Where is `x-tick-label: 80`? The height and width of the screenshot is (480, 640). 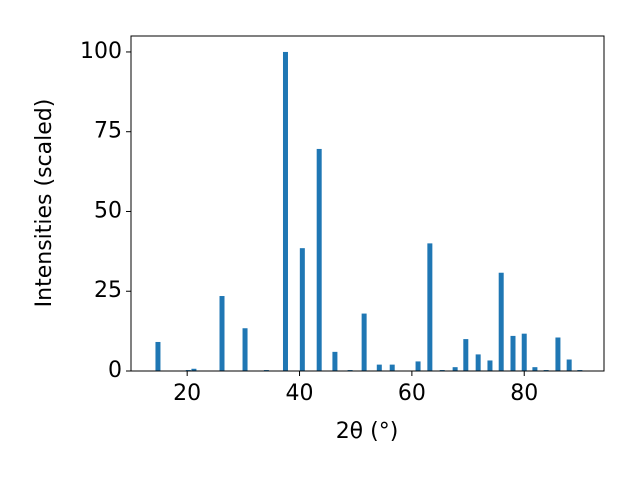
x-tick-label: 80 is located at coordinates (524, 393).